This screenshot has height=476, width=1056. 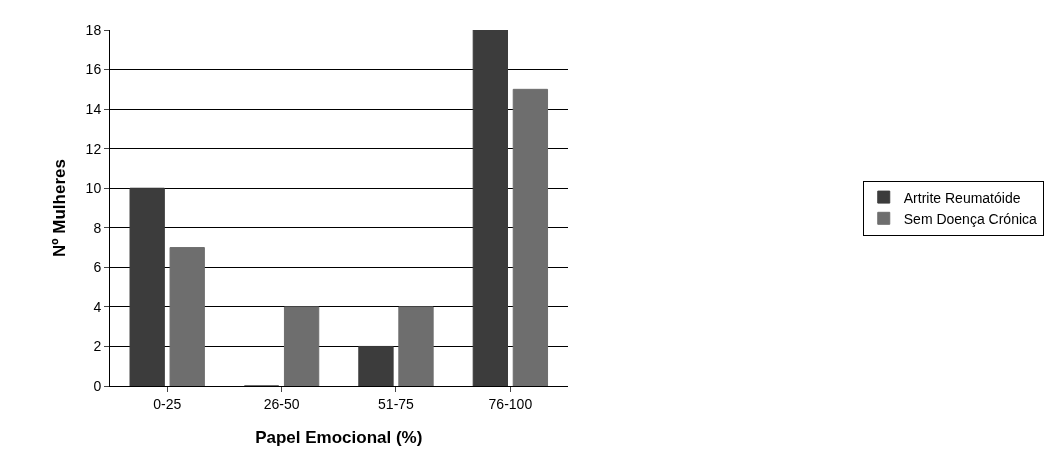 I want to click on x-tick-label: 76-100, so click(x=510, y=403).